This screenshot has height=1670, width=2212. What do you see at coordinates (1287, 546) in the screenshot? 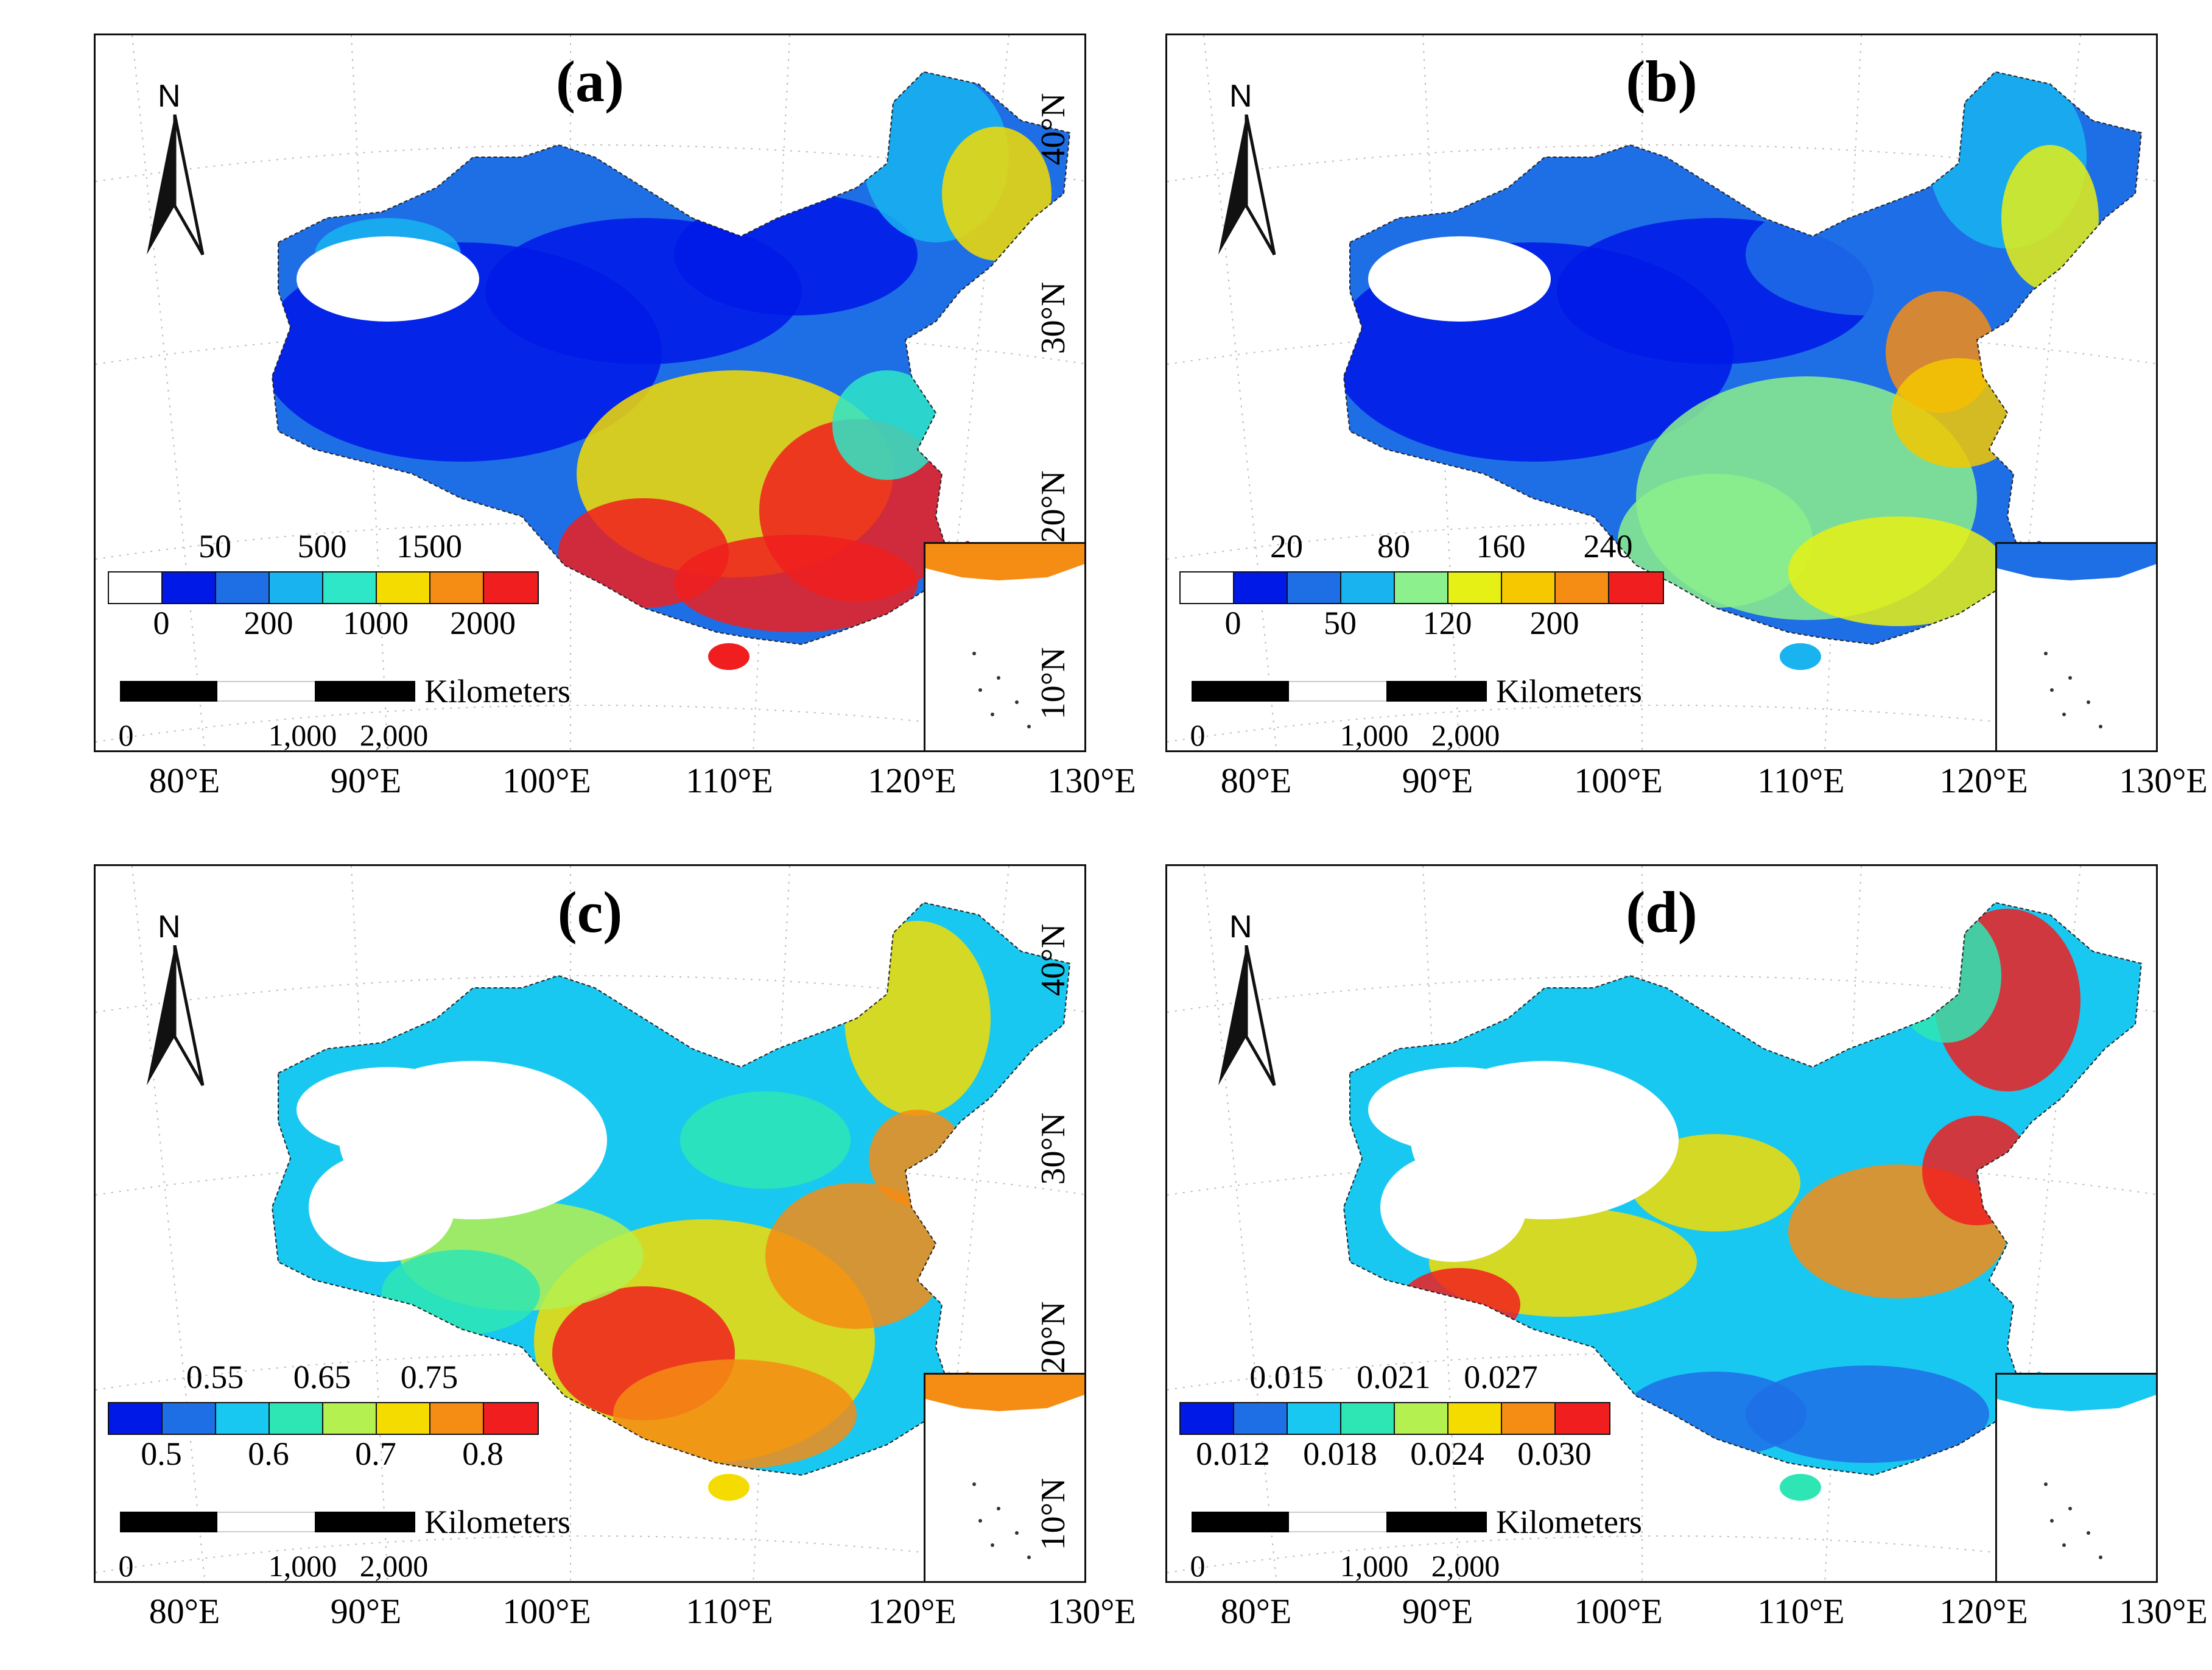
I see `legend-tick-top: 20` at bounding box center [1287, 546].